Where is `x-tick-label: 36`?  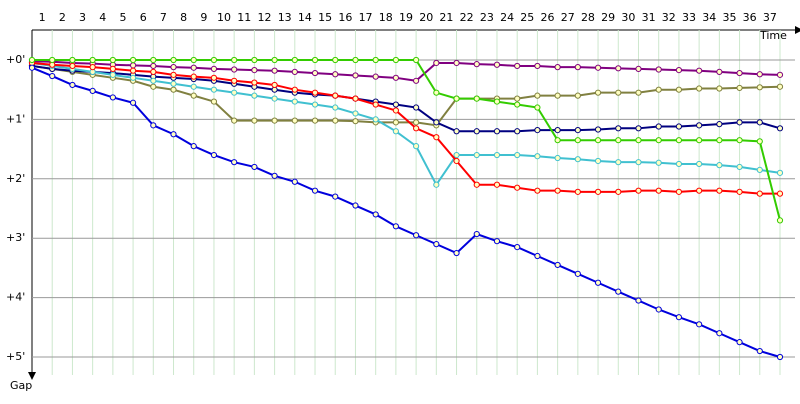
x-tick-label: 36 is located at coordinates (750, 17).